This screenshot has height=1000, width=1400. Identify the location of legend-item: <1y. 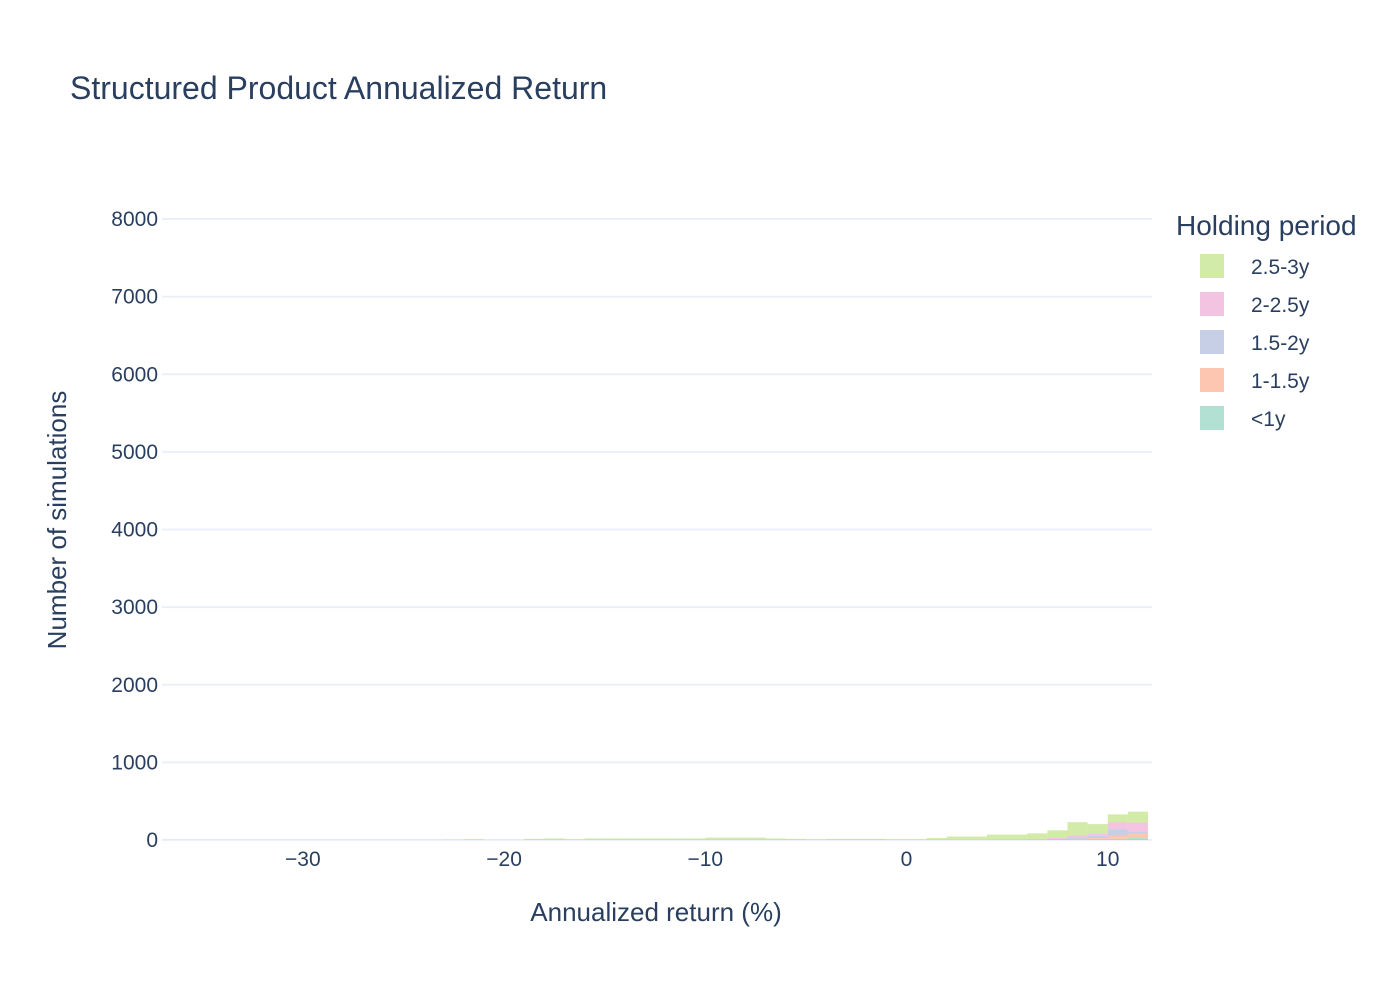
(1243, 418).